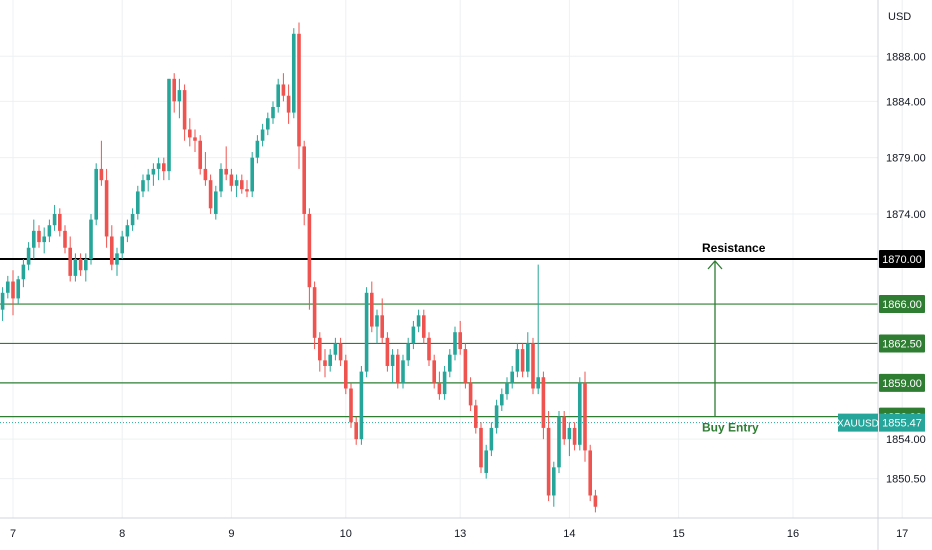  I want to click on y-tick-label: 1854.00, so click(906, 440).